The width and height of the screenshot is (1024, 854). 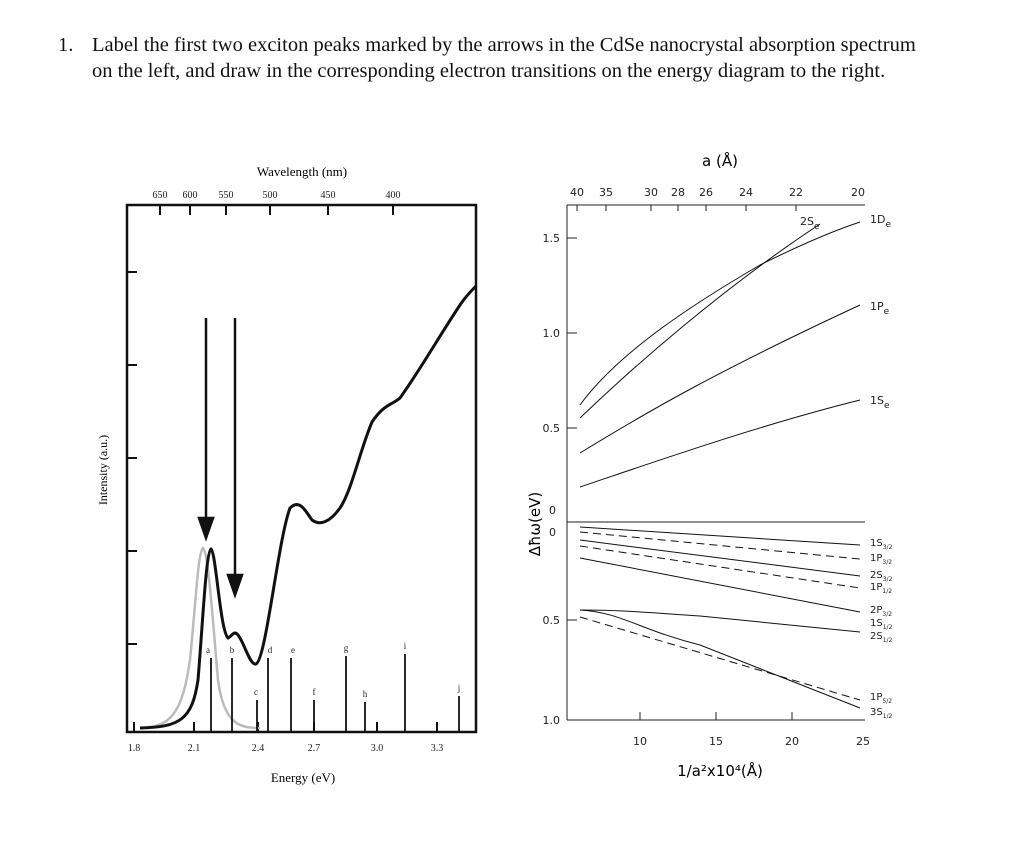 I want to click on level-label: 3S1/2, so click(x=881, y=713).